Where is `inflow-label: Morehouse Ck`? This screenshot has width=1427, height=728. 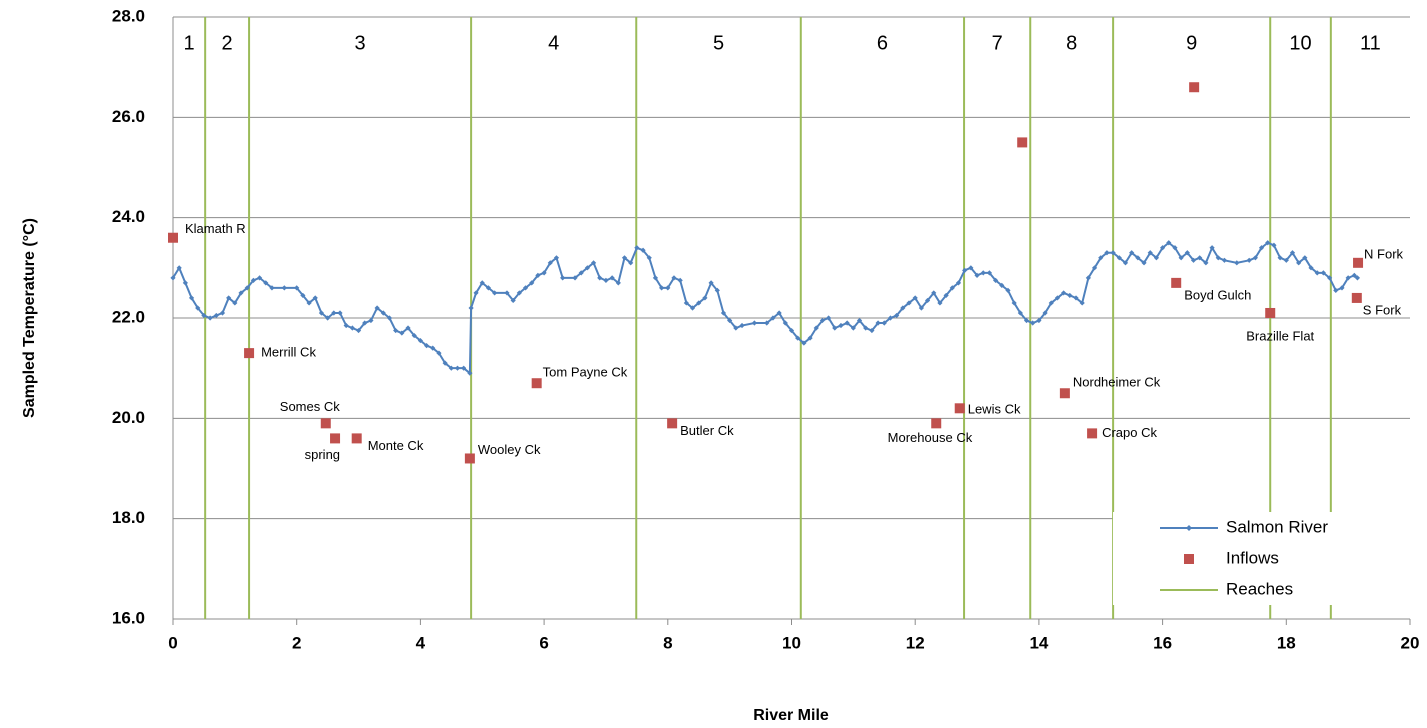 inflow-label: Morehouse Ck is located at coordinates (930, 437).